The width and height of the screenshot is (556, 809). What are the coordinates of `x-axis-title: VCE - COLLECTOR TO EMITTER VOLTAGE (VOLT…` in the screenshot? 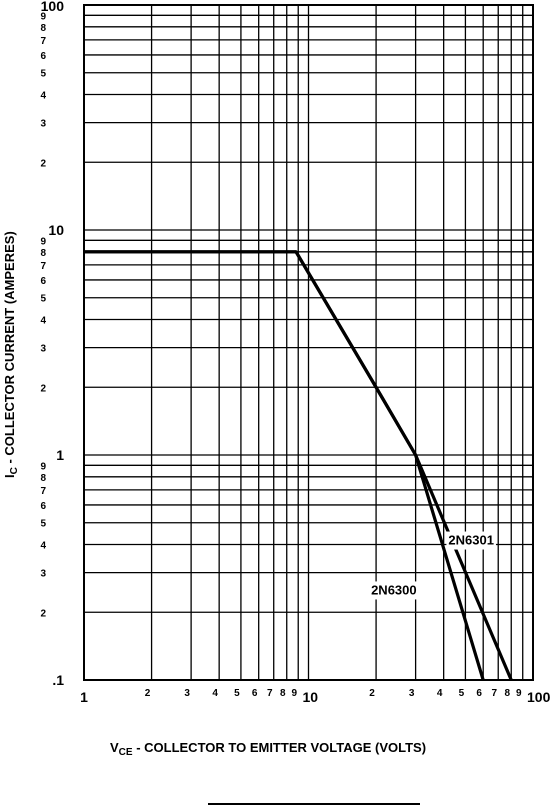 It's located at (268, 749).